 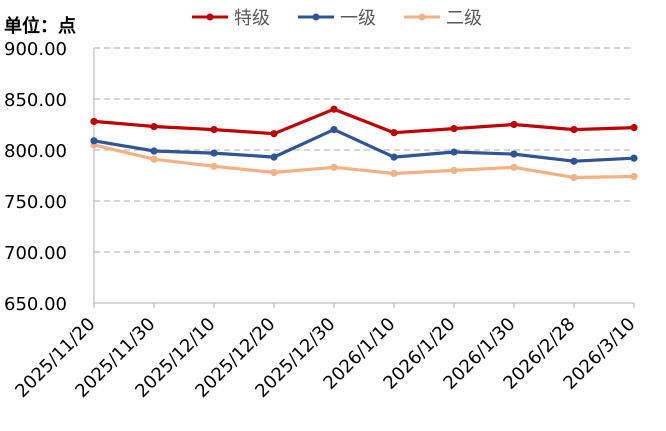 I want to click on y-tick-label: 700.00, so click(x=35, y=253).